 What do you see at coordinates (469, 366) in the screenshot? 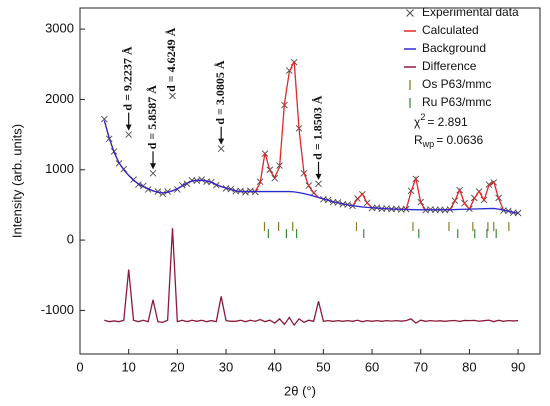
I see `x-tick-label: 80` at bounding box center [469, 366].